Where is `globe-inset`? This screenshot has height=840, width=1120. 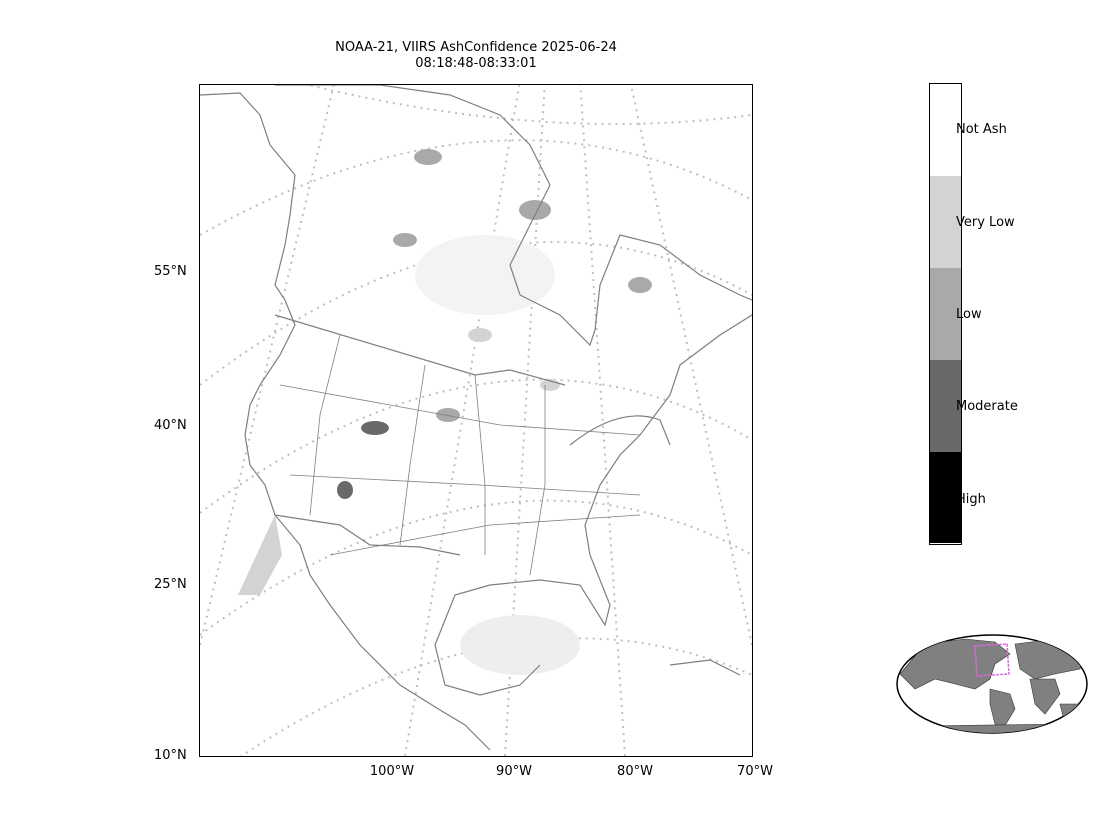 globe-inset is located at coordinates (992, 687).